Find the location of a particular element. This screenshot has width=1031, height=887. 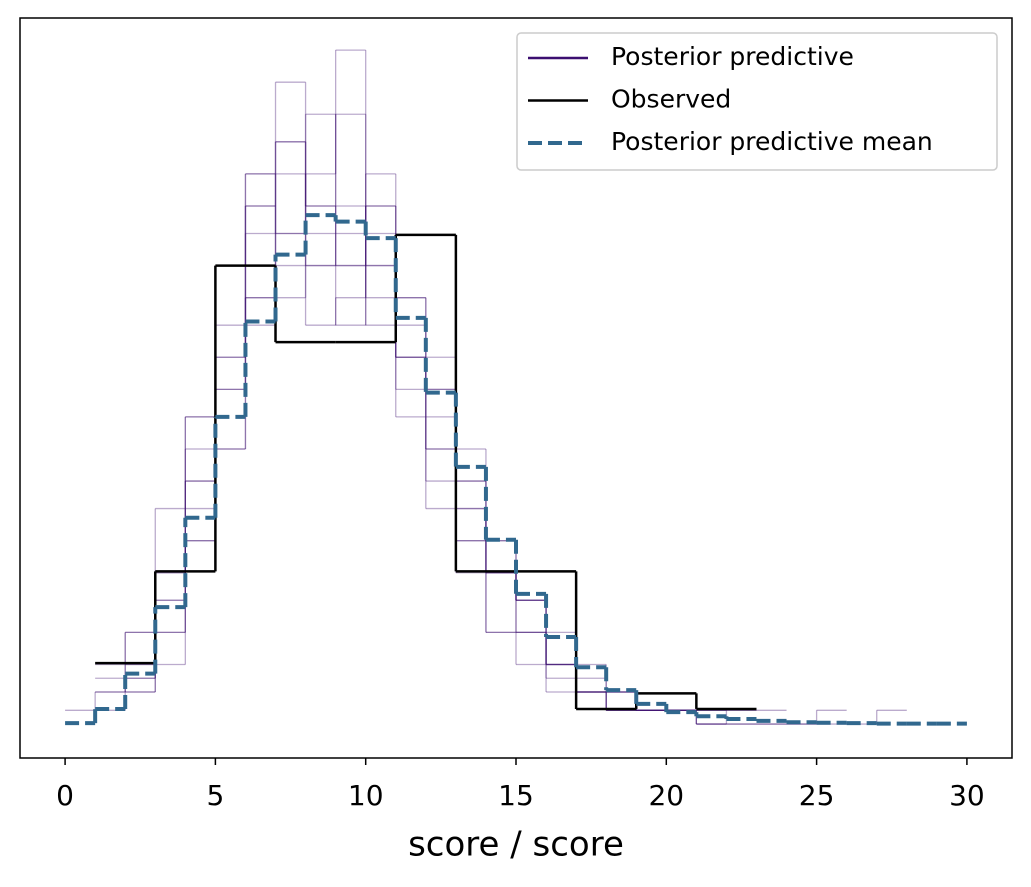

x-tick-label: 15 is located at coordinates (516, 795).